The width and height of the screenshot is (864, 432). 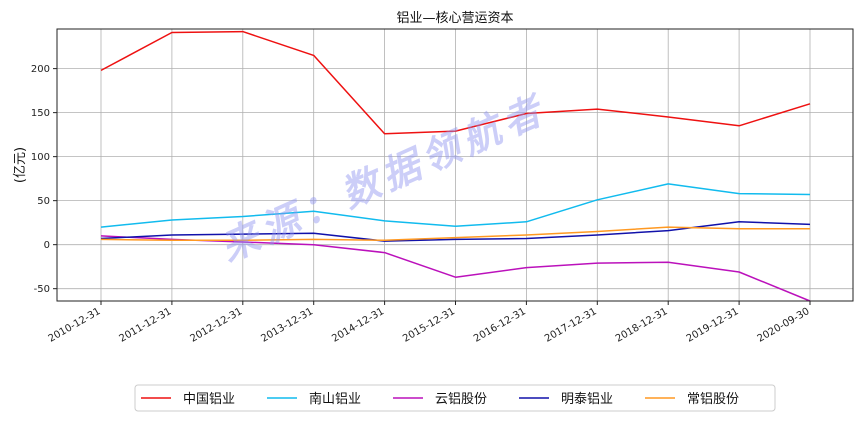 I want to click on x-tick-label: 2019-12-31, so click(x=713, y=325).